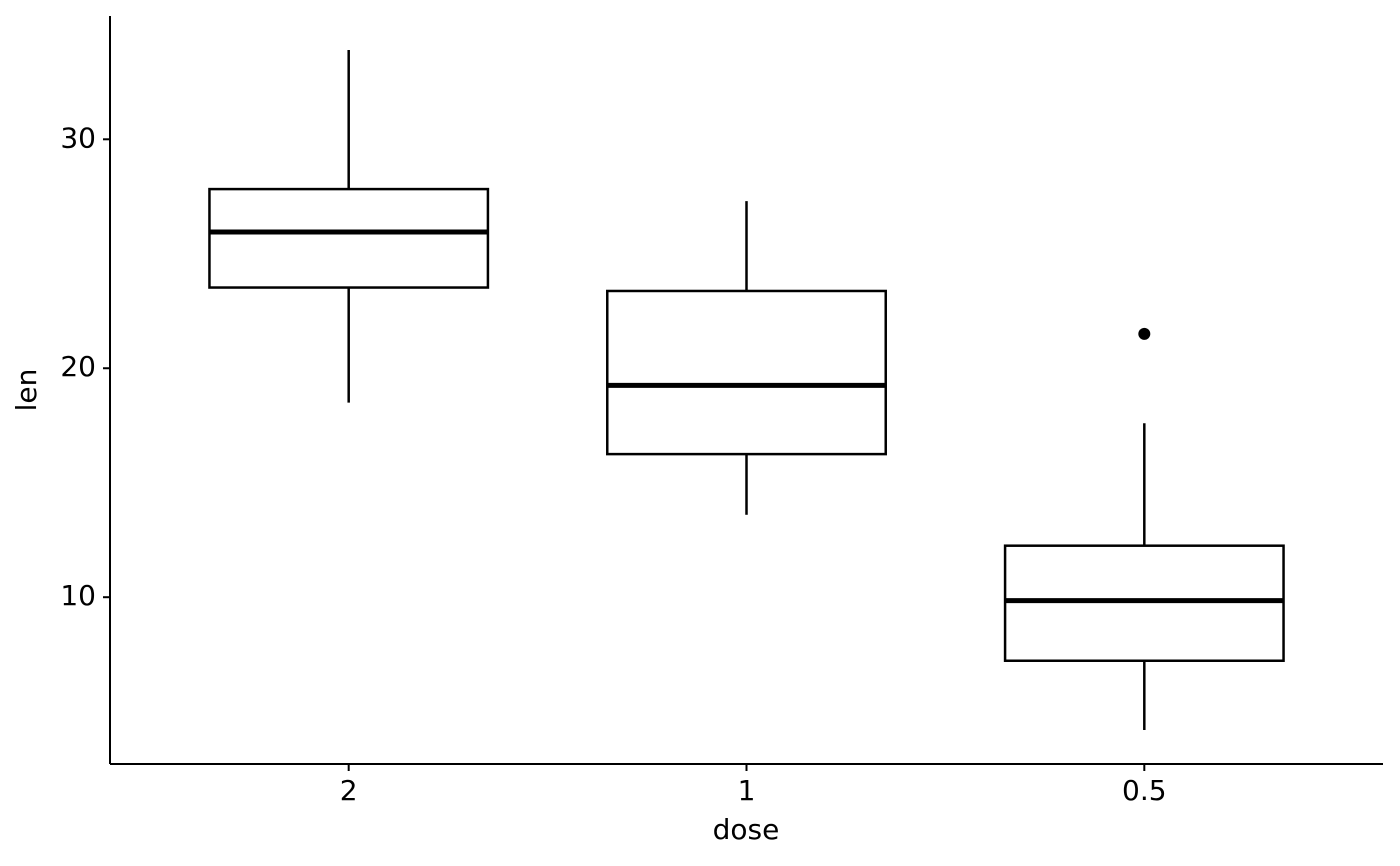  Describe the element at coordinates (747, 790) in the screenshot. I see `x-tick-label: 1` at that location.